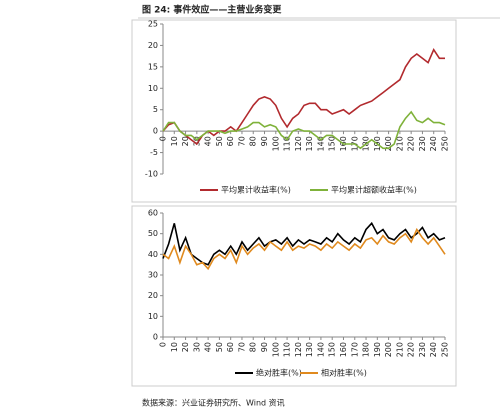  I want to click on y-tick-label: -5, so click(154, 152).